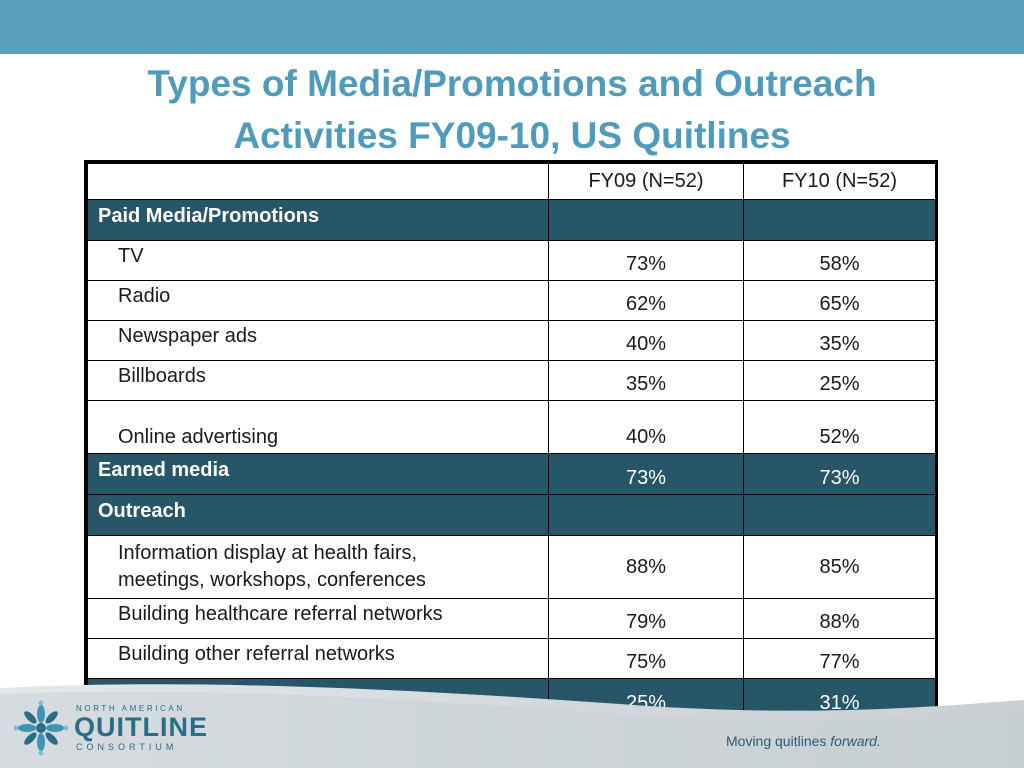  I want to click on table-row: Newspaper ads 40% 35%, so click(511, 340).